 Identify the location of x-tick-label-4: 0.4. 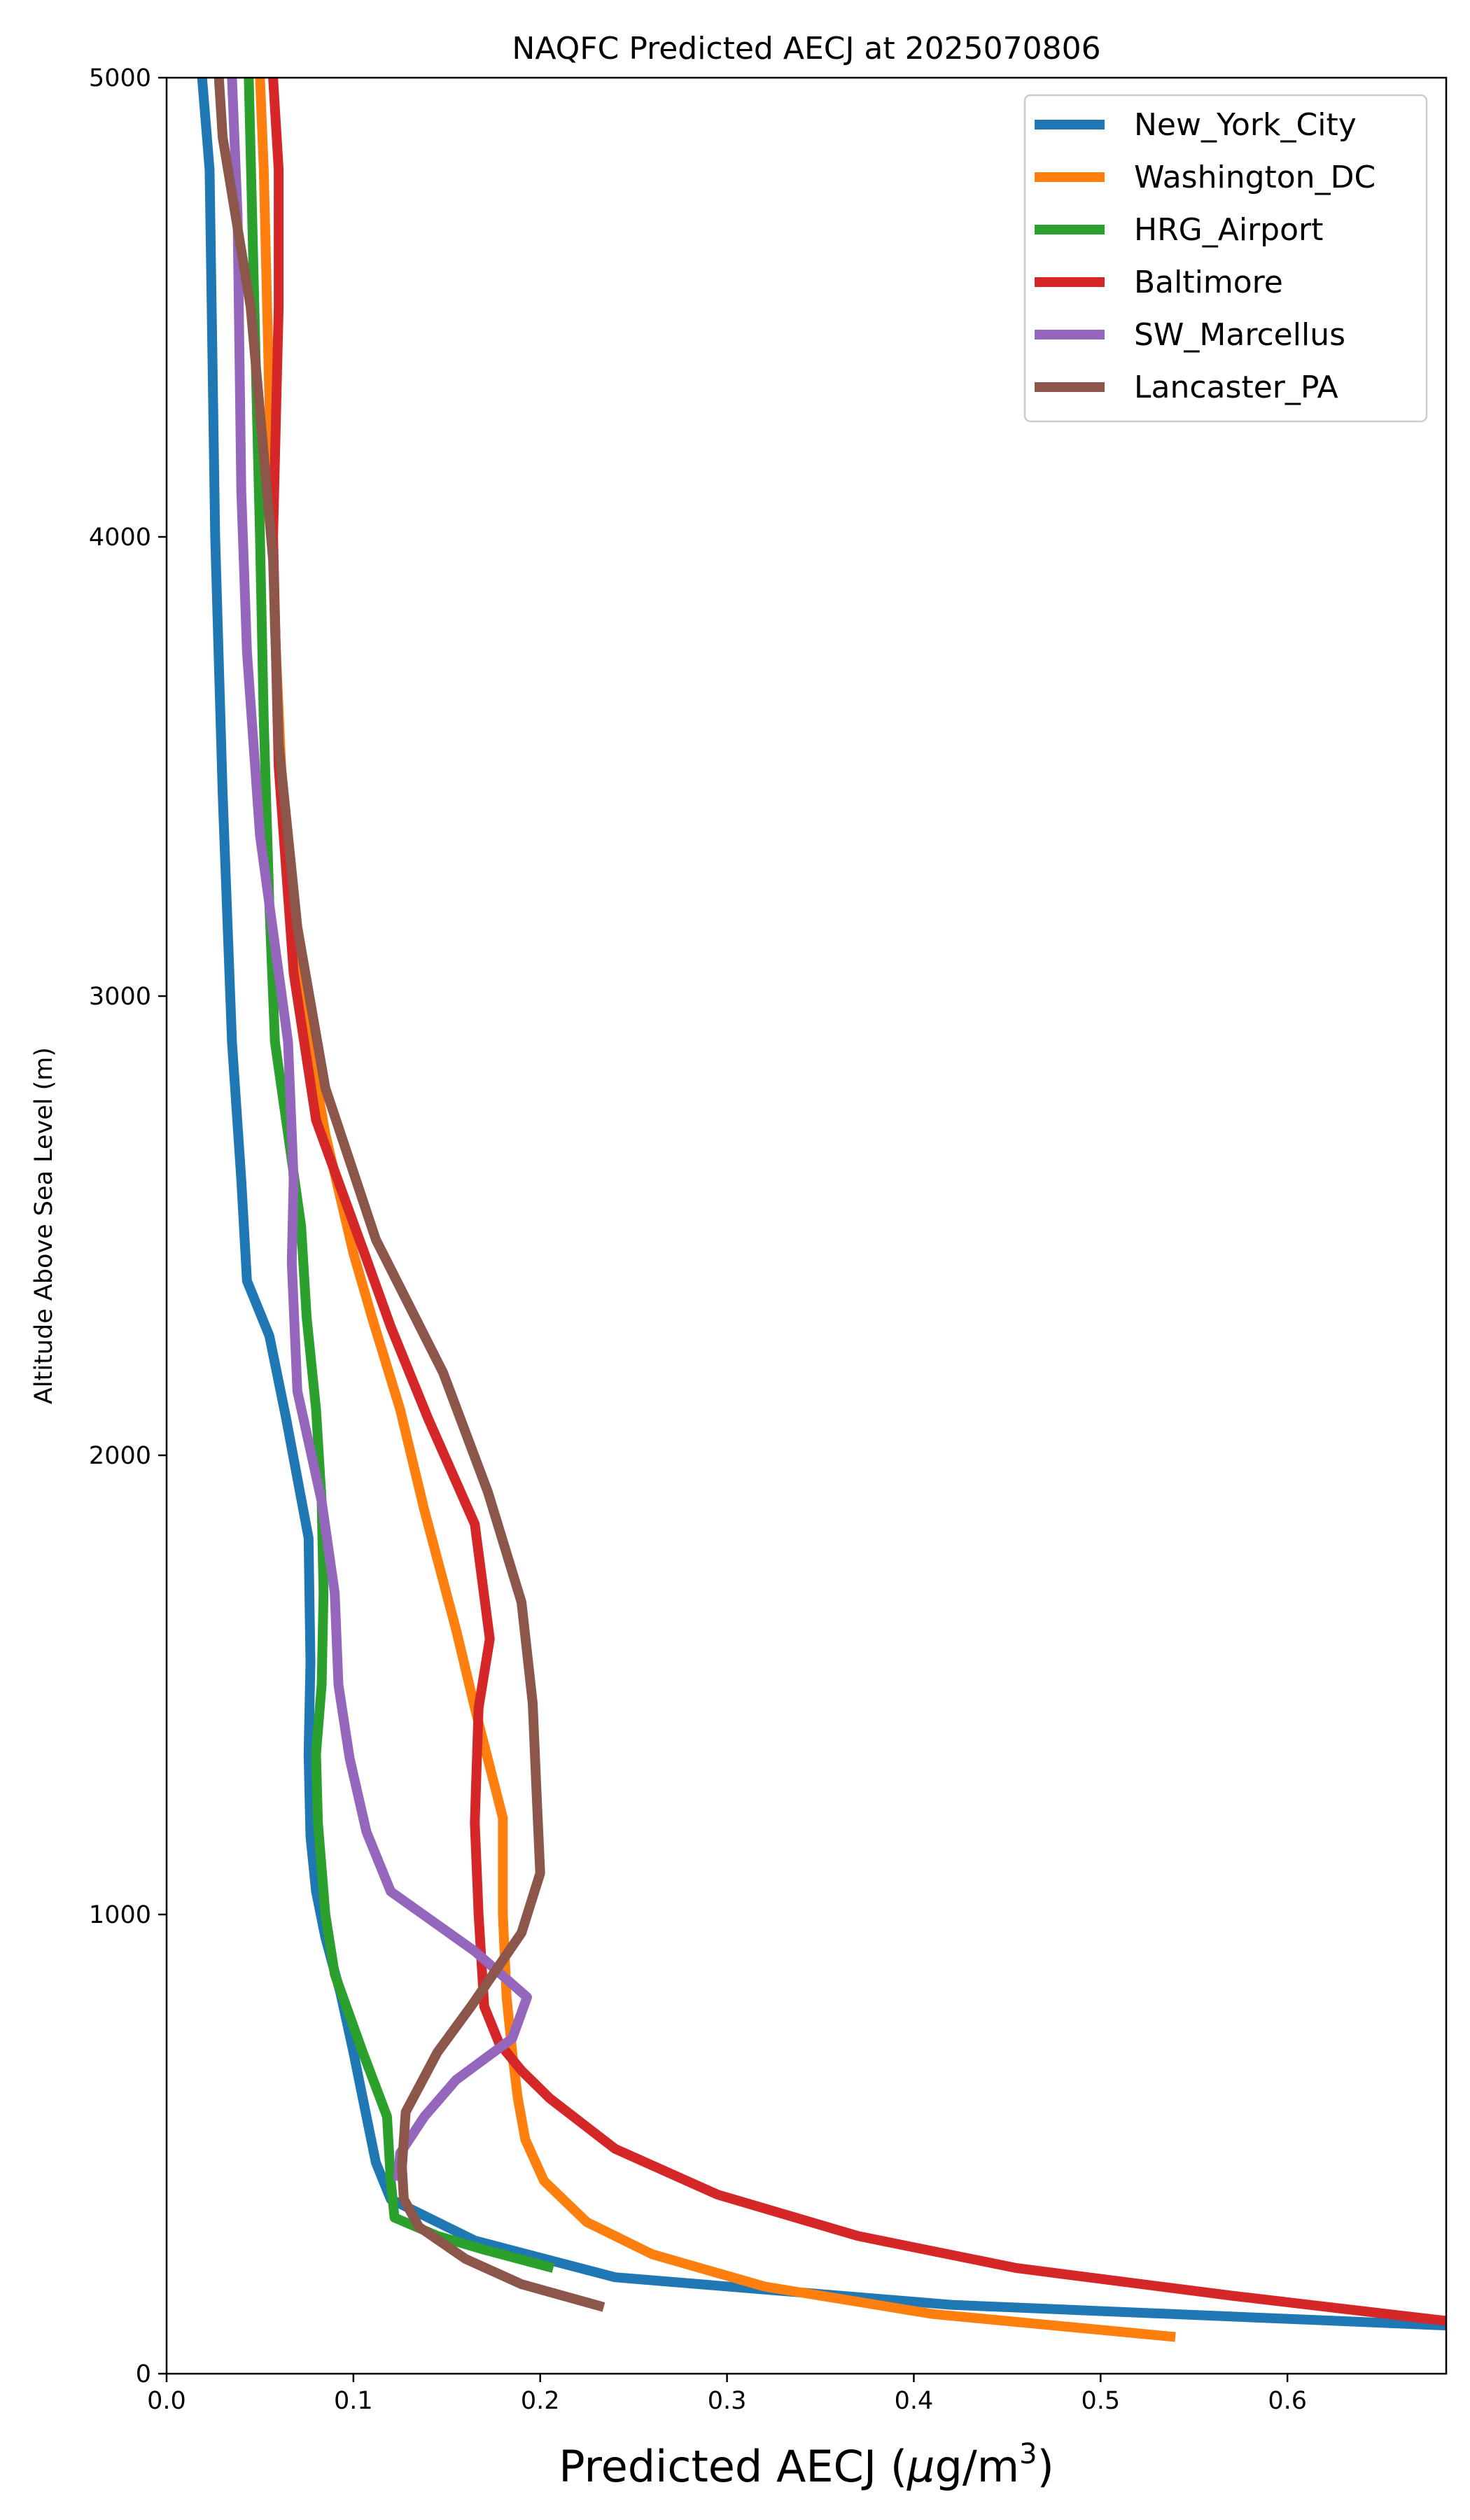
(914, 2401).